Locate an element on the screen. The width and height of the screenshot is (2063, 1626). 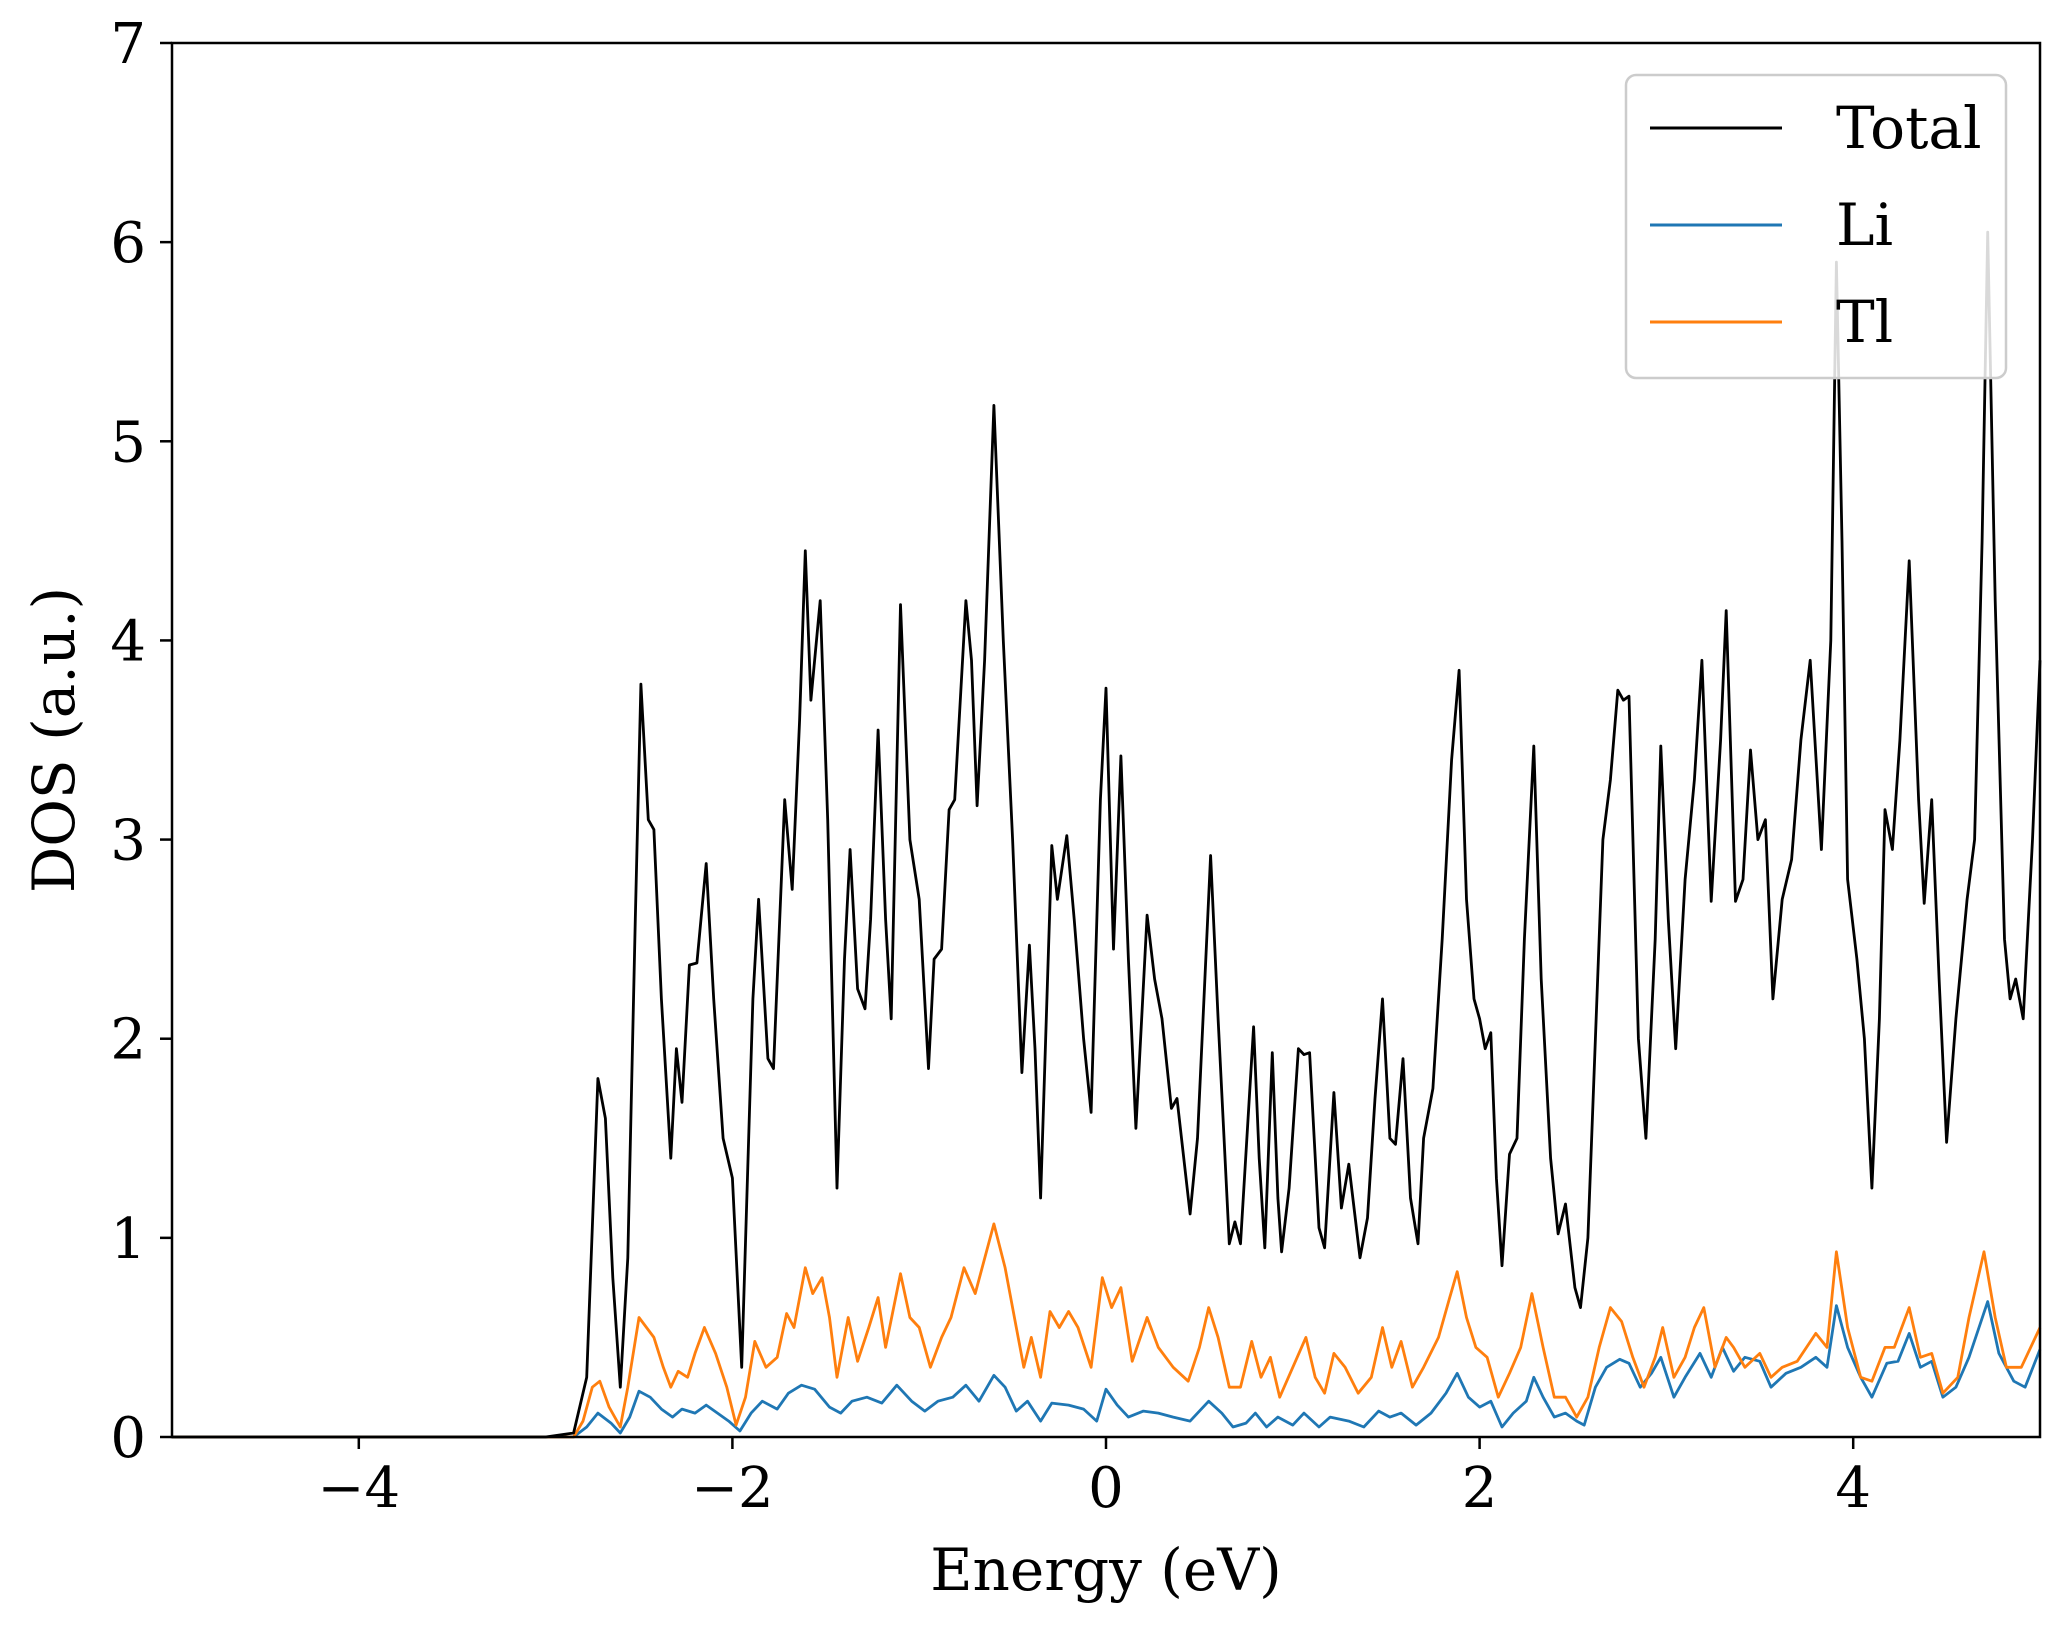
x-axis: −4 −2 0 2 4 is located at coordinates (1094, 1479).